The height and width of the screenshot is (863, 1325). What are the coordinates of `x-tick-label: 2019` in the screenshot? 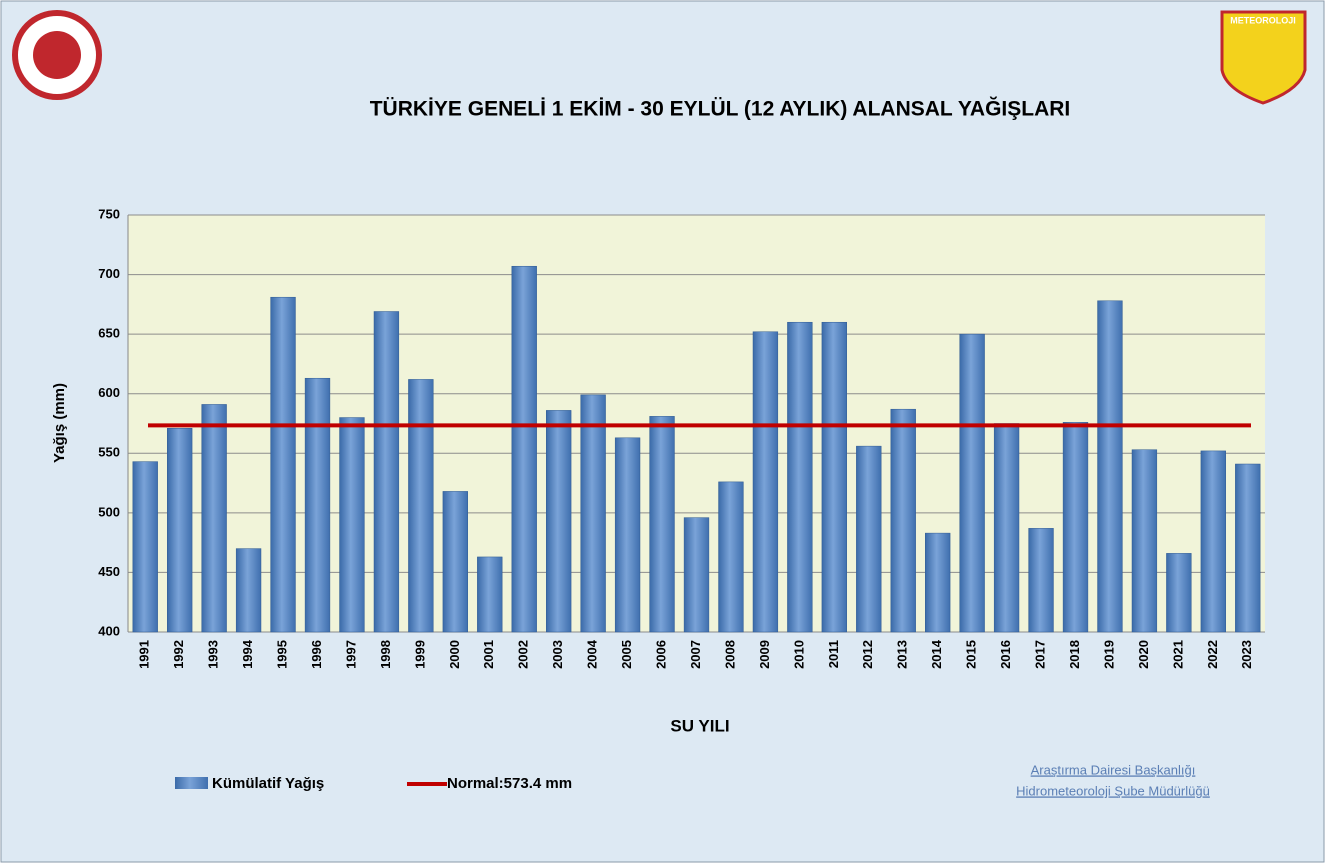 It's located at (1108, 654).